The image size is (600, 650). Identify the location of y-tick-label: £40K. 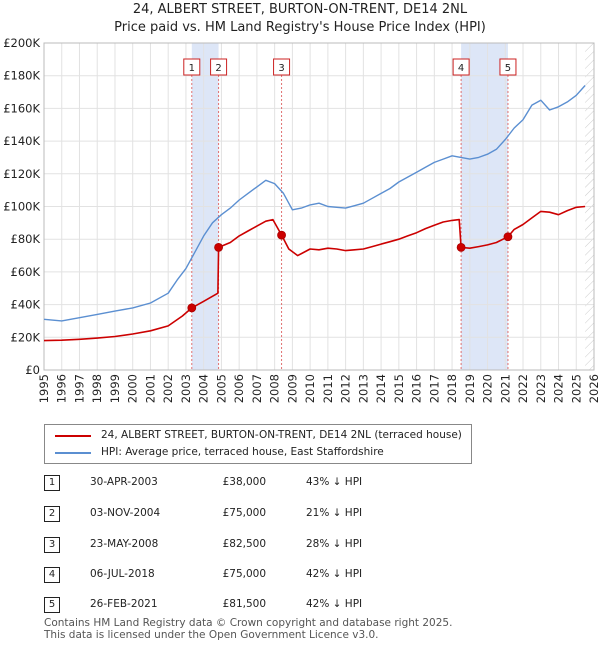
(26, 305).